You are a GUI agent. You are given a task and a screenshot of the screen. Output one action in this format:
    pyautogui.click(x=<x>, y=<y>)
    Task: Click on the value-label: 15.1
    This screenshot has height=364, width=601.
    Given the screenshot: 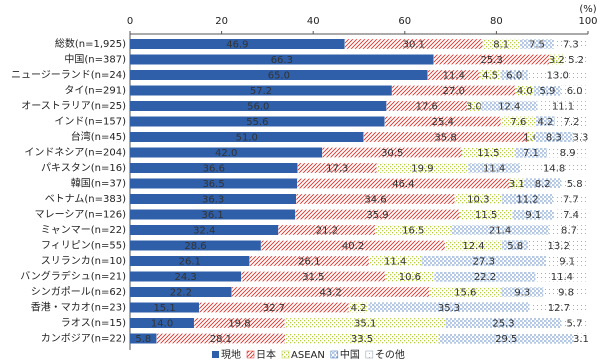 What is the action you would take?
    pyautogui.click(x=164, y=308)
    